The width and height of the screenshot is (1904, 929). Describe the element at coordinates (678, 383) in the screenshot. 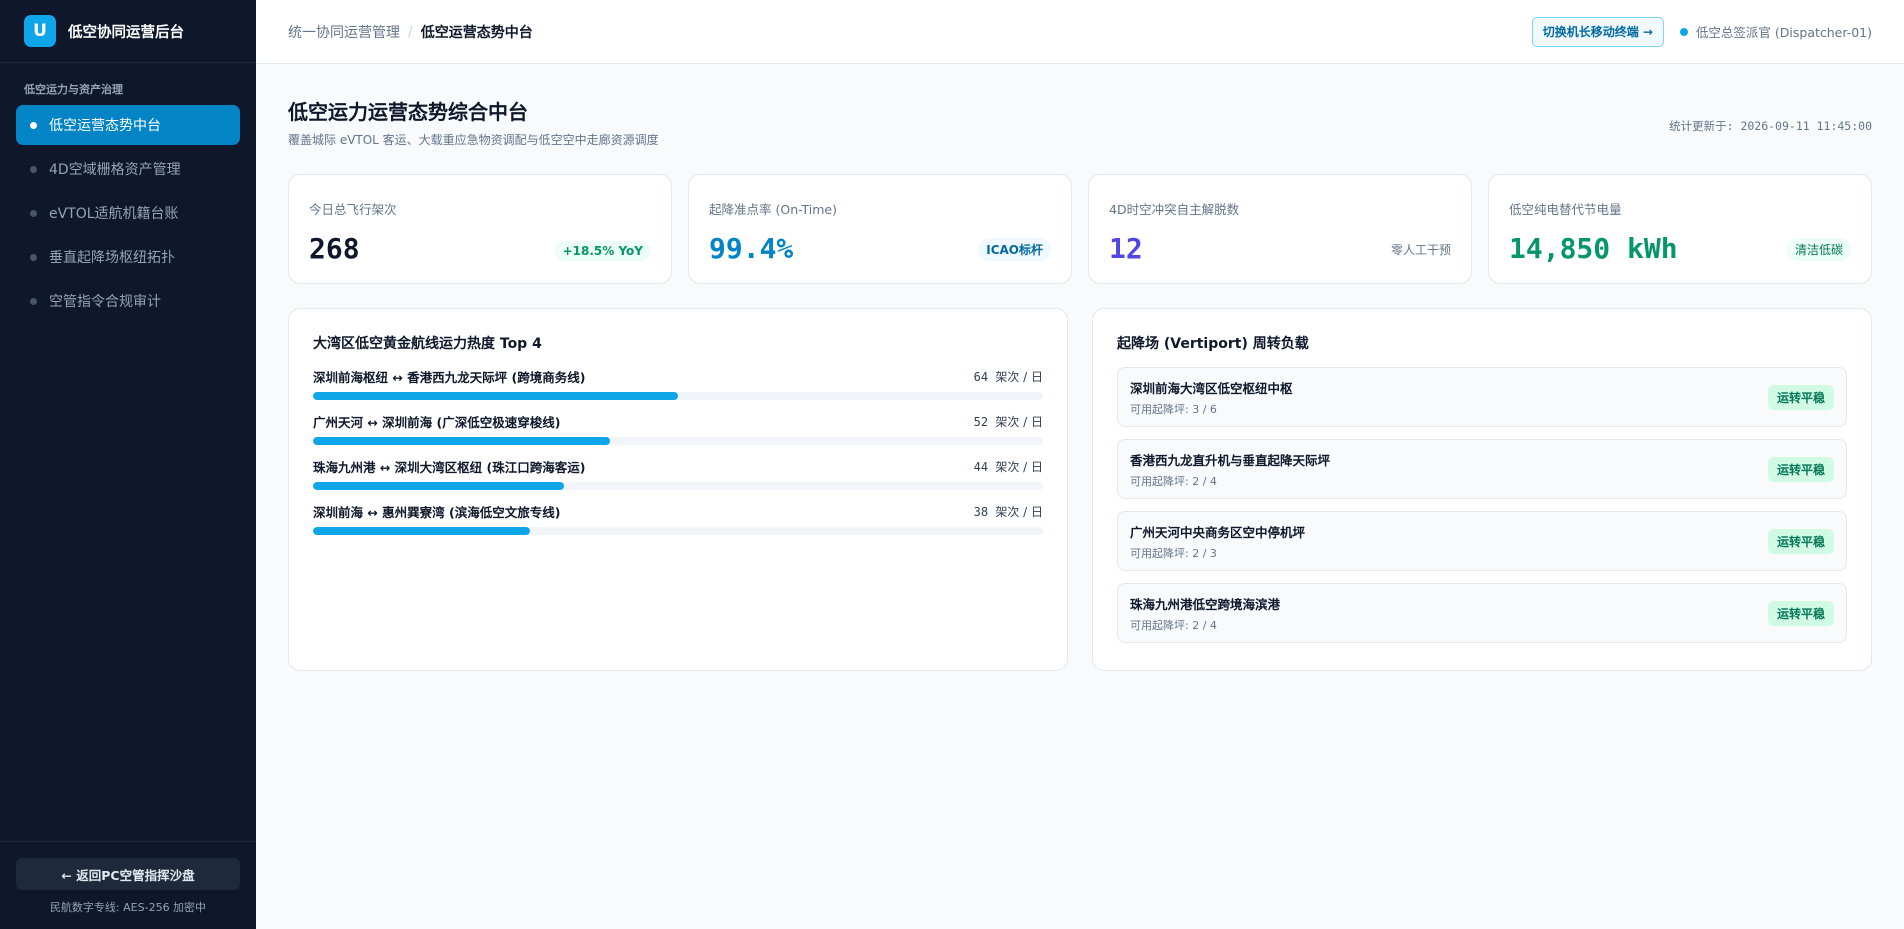

I see `route-item: 深圳前海枢纽 ↔ 香港西九龙天际坪 (跨境商务线) 64 架次 / 日` at that location.